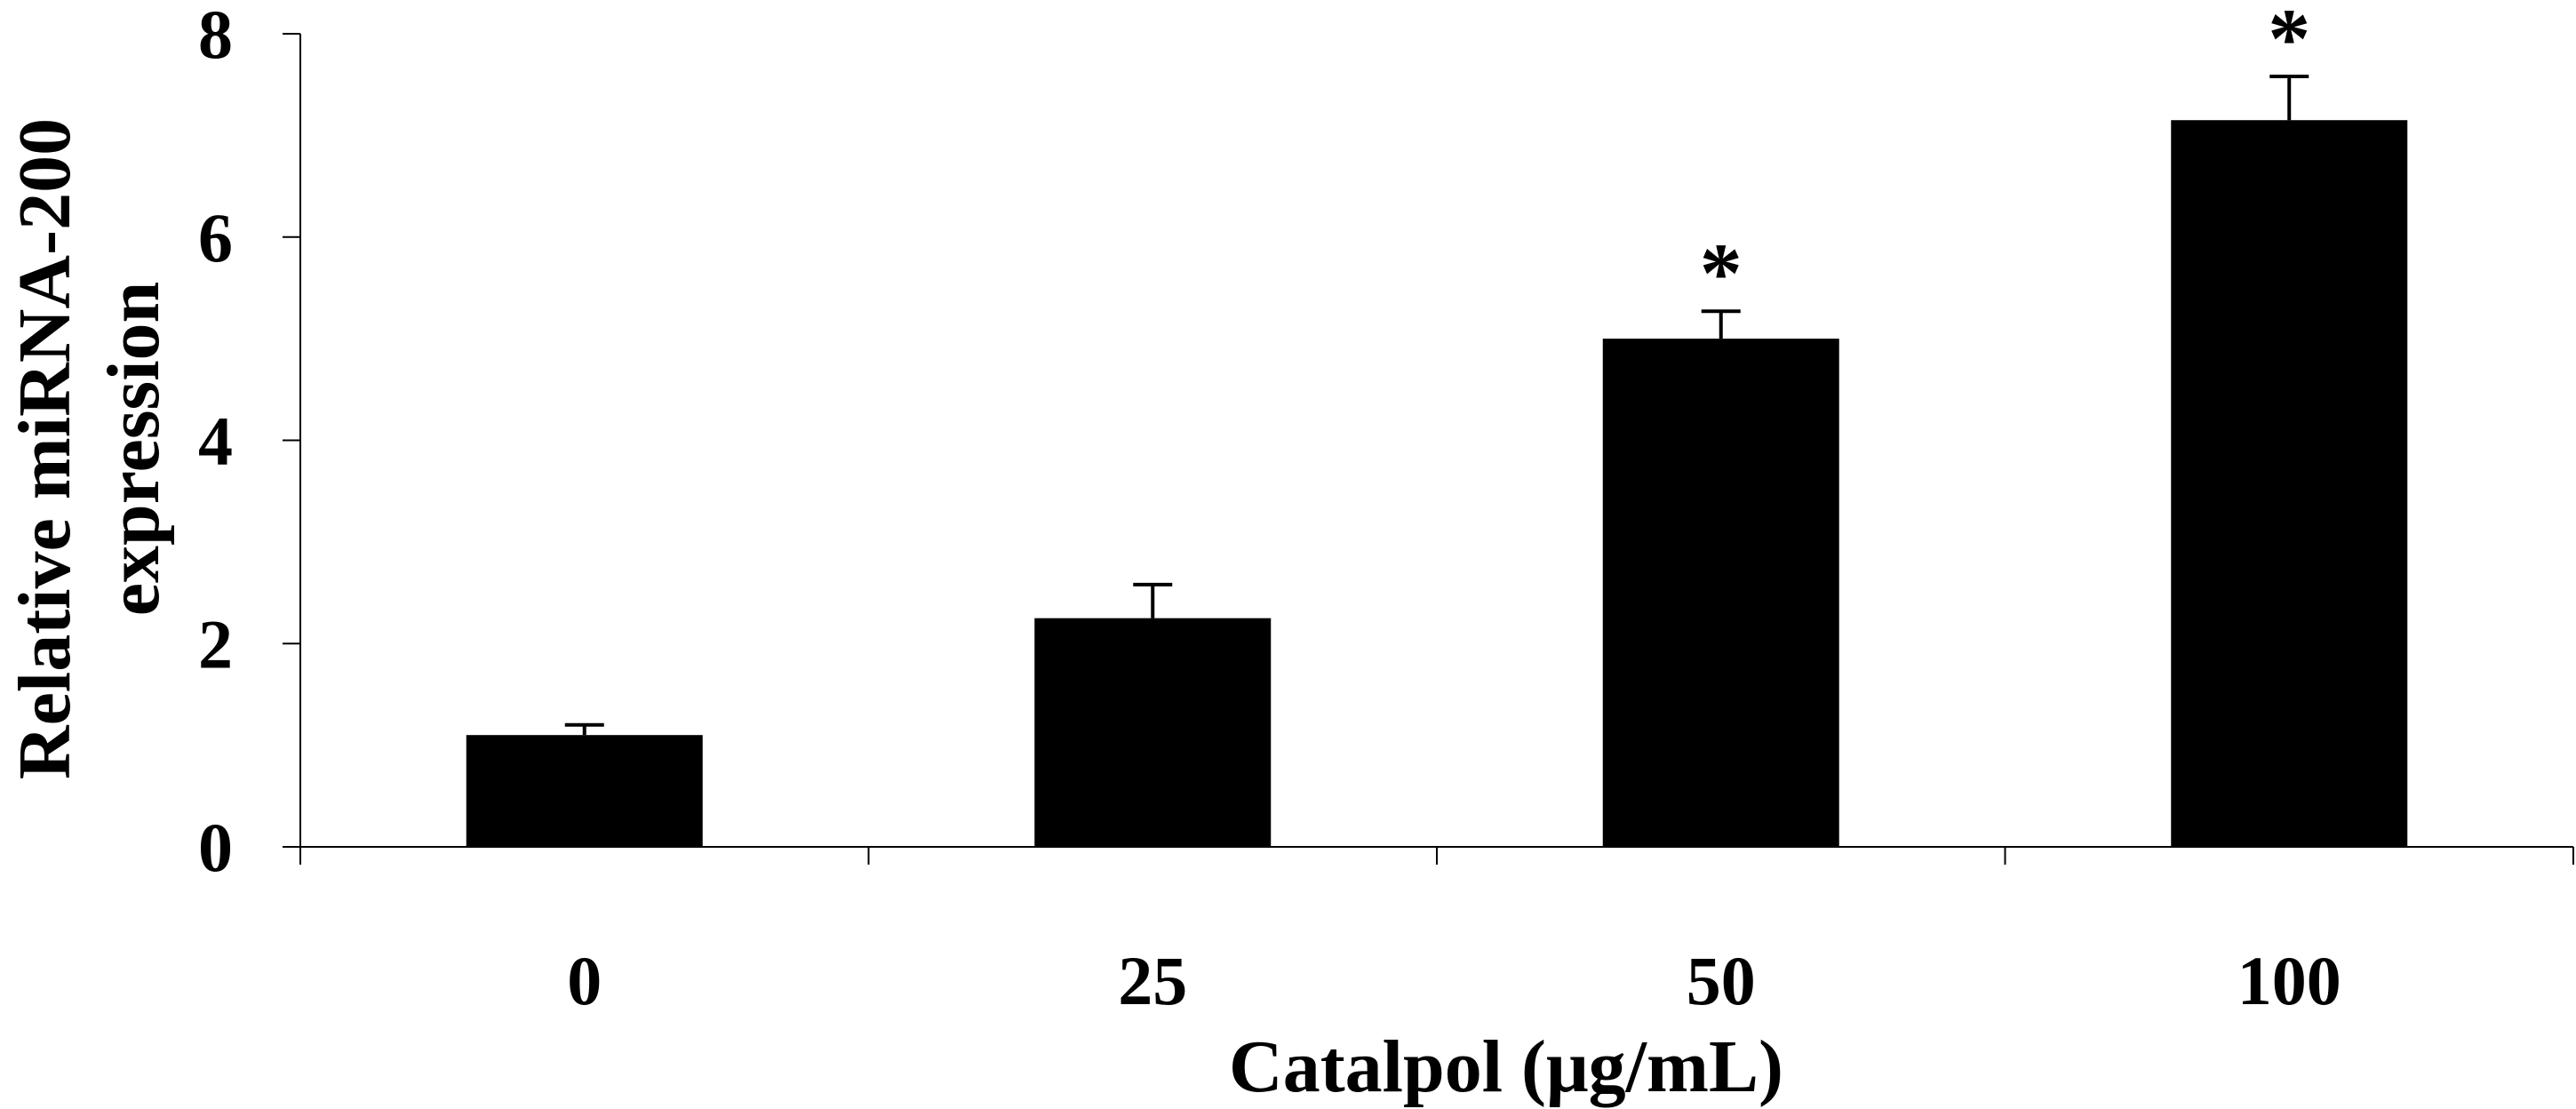 The width and height of the screenshot is (2576, 1109). I want to click on x-tick-label-100: 100, so click(2289, 980).